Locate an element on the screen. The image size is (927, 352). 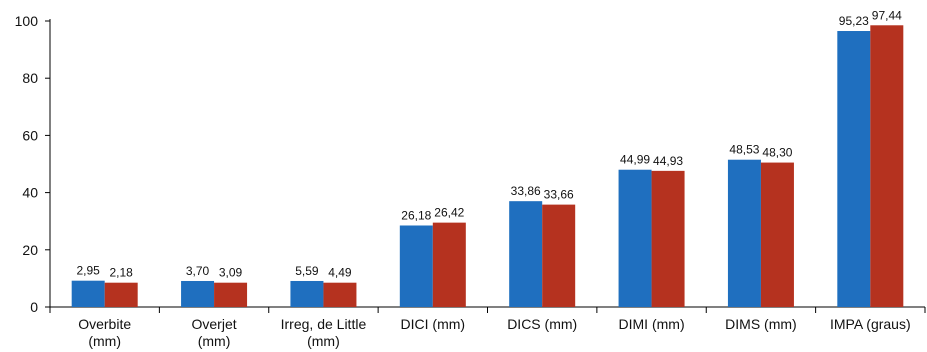
data-label: 48,30 is located at coordinates (777, 153).